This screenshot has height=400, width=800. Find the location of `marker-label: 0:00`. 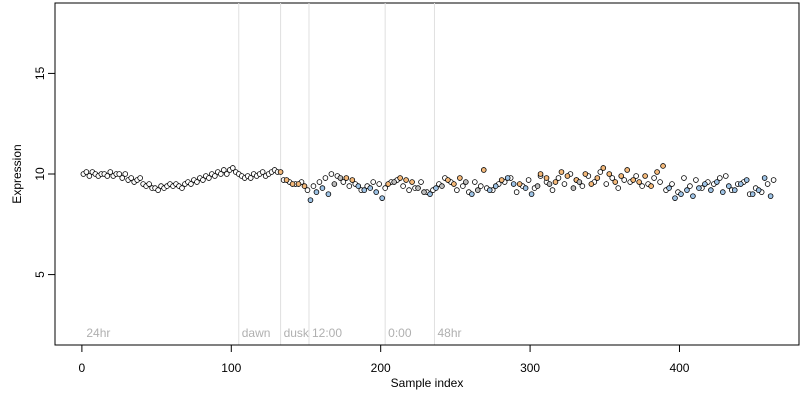

marker-label: 0:00 is located at coordinates (400, 333).